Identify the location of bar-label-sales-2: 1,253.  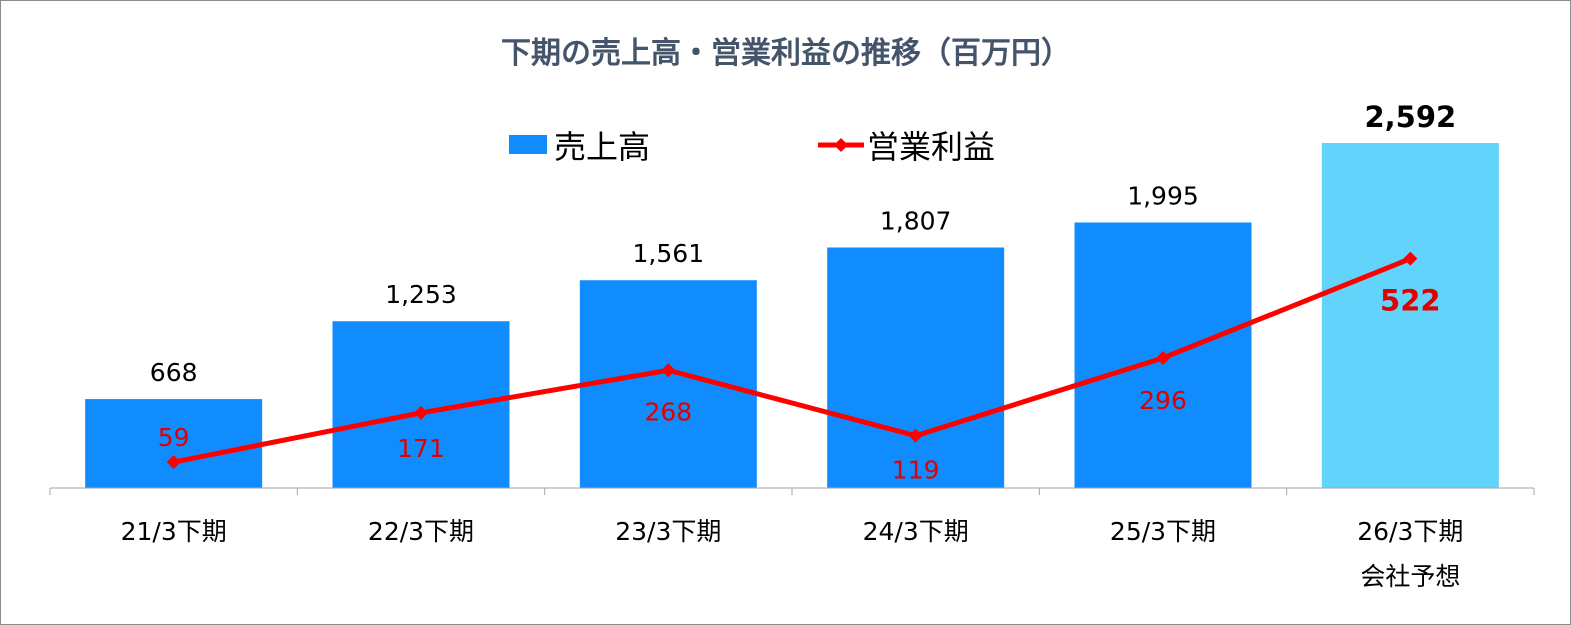
(421, 294).